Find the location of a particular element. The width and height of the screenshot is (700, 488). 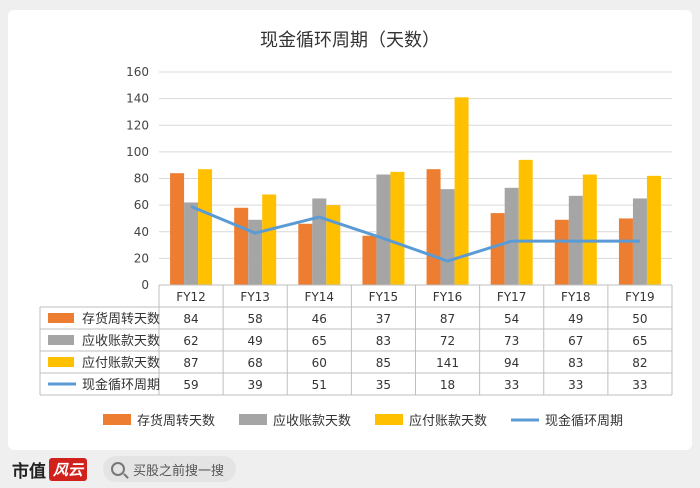

table-row-label: 应付账款天数 is located at coordinates (121, 363).